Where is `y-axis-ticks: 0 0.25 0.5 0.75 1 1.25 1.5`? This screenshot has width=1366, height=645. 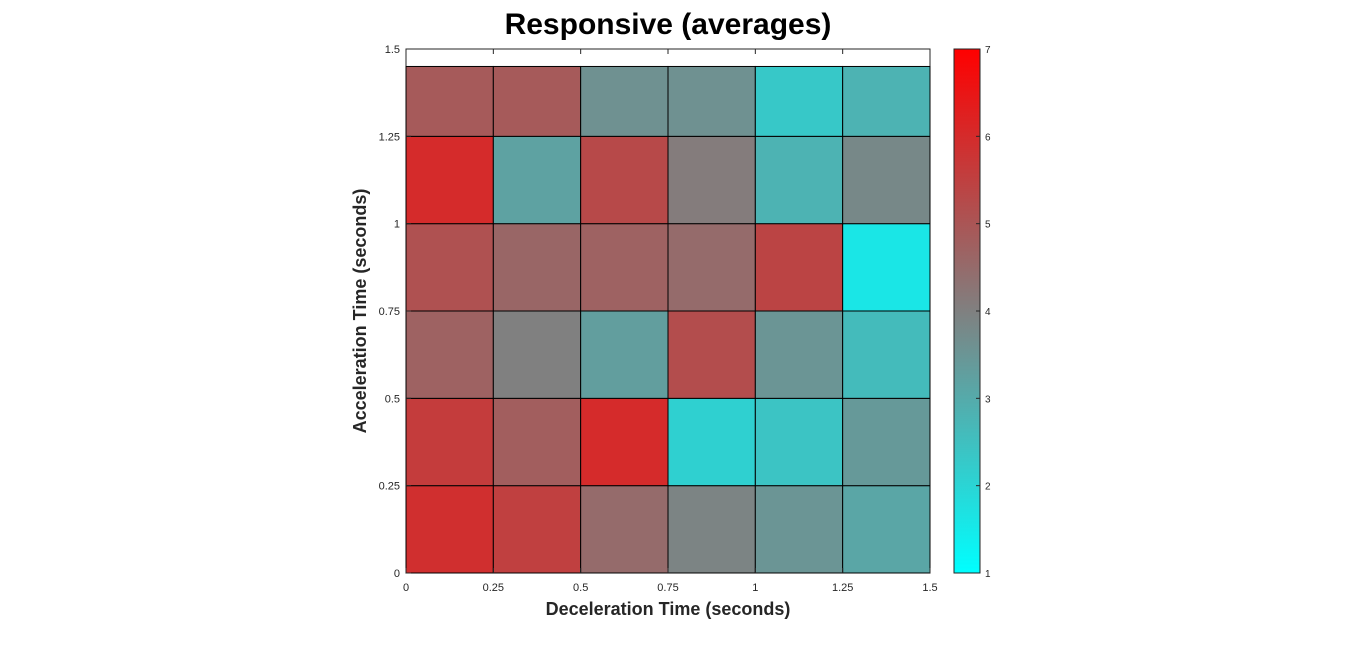
y-axis-ticks: 0 0.25 0.5 0.75 1 1.25 1.5 is located at coordinates (395, 312).